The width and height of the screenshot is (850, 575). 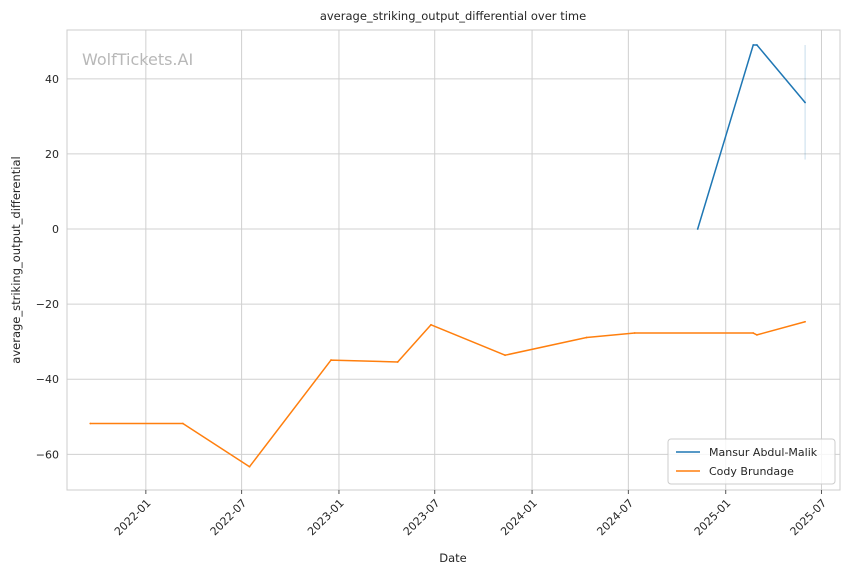 I want to click on legend: Mansur Abdul-Malik Cody Brundage, so click(x=751, y=461).